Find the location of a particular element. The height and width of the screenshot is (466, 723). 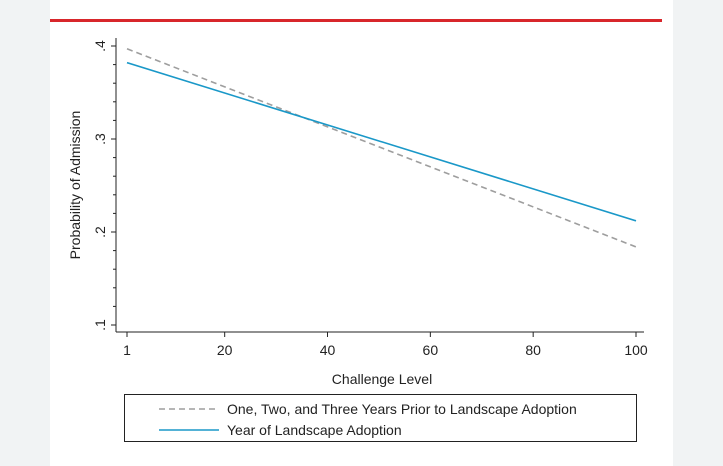

legend-solid-line-icon is located at coordinates (189, 430).